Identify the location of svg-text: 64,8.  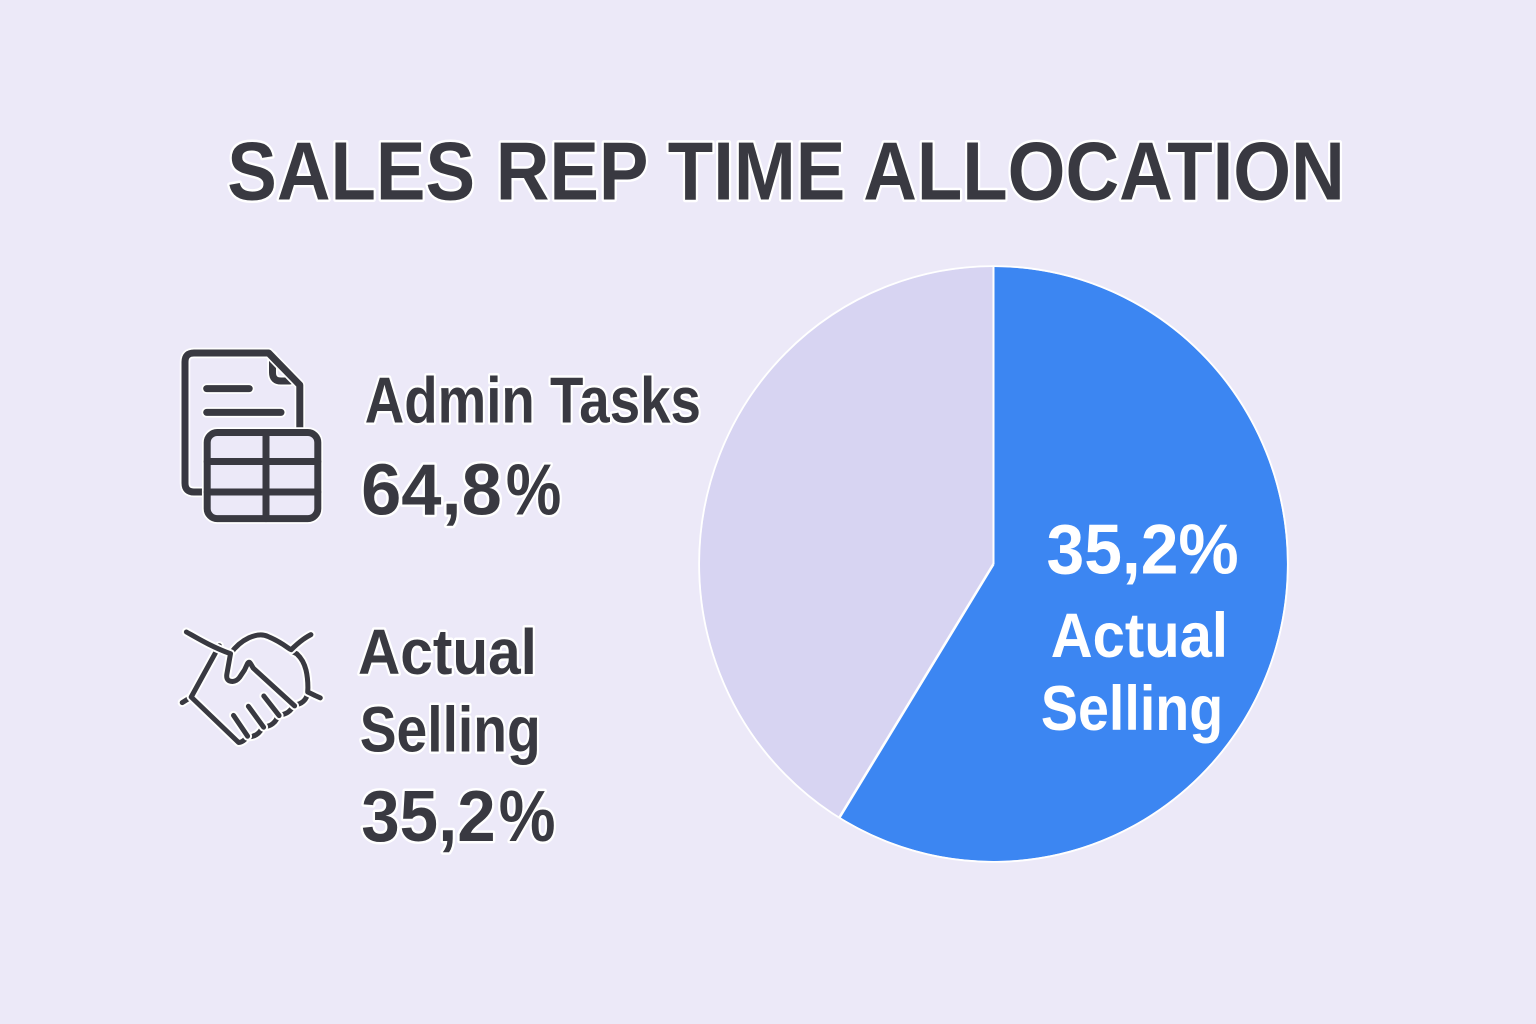
(431, 491).